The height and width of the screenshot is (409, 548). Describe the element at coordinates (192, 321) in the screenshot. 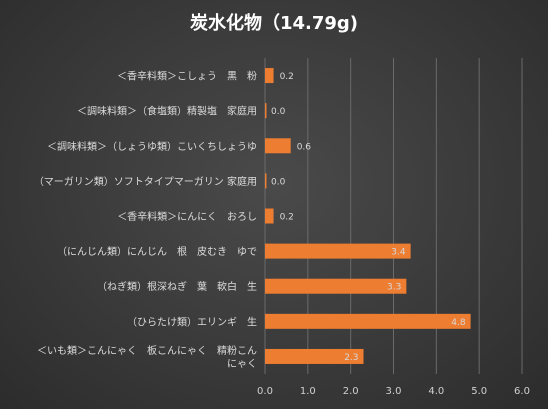

I see `category-label: （ひらたけ類）エリンギ 生` at that location.